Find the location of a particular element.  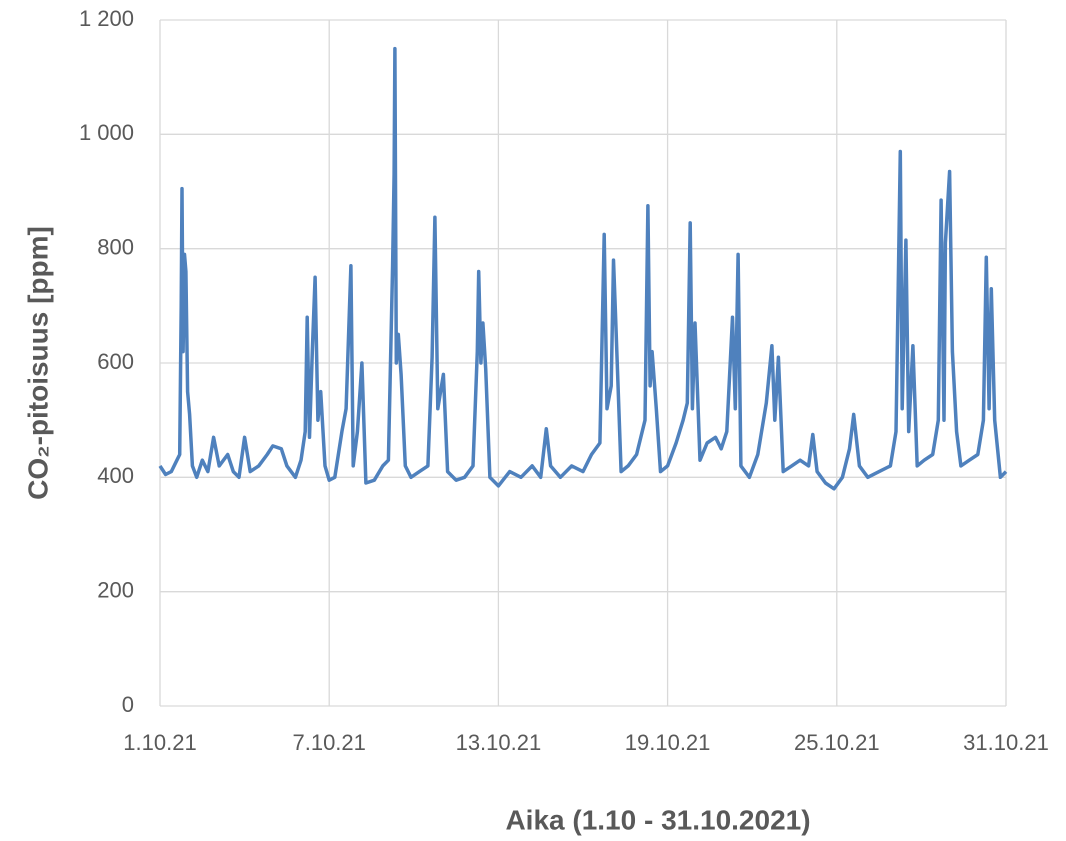

y-tick-label: 0 is located at coordinates (128, 704).